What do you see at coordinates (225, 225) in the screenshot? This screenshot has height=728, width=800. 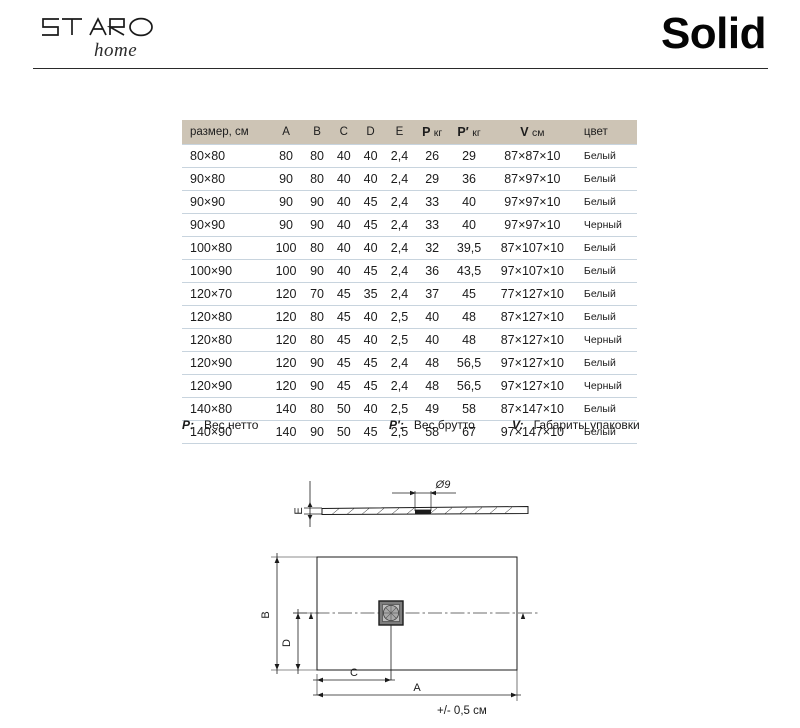 I see `cell-size: 90×90` at bounding box center [225, 225].